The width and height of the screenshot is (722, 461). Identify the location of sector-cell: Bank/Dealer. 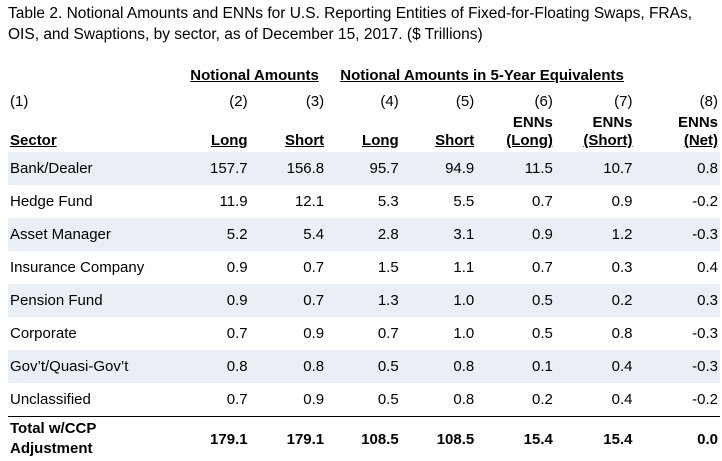
(89, 168).